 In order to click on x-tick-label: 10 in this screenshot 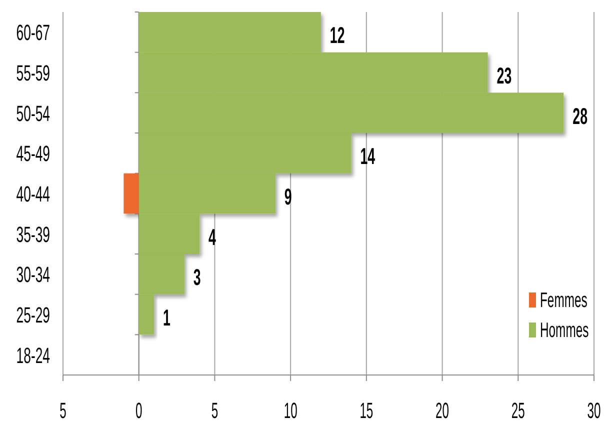, I will do `click(291, 410)`.